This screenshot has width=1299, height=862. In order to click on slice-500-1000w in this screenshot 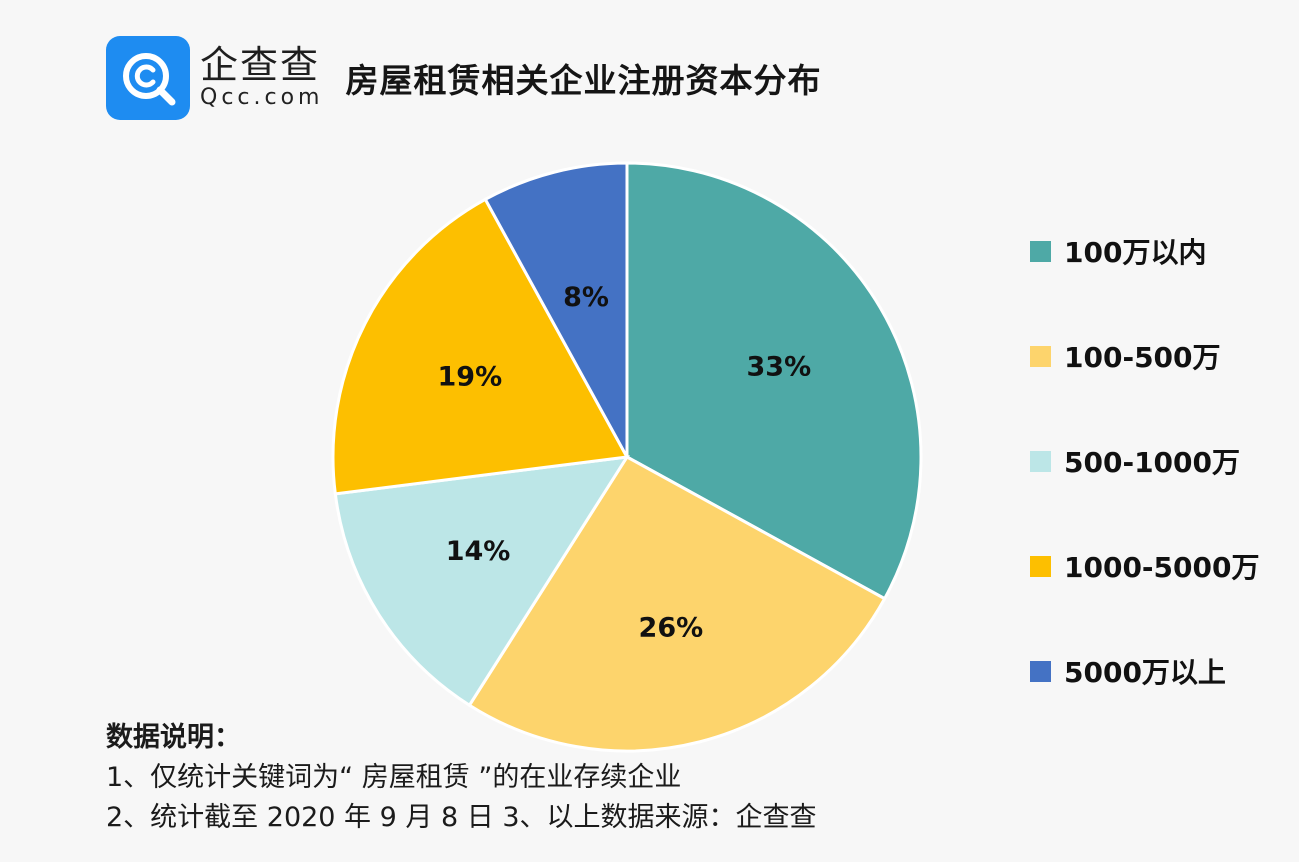, I will do `click(481, 581)`.